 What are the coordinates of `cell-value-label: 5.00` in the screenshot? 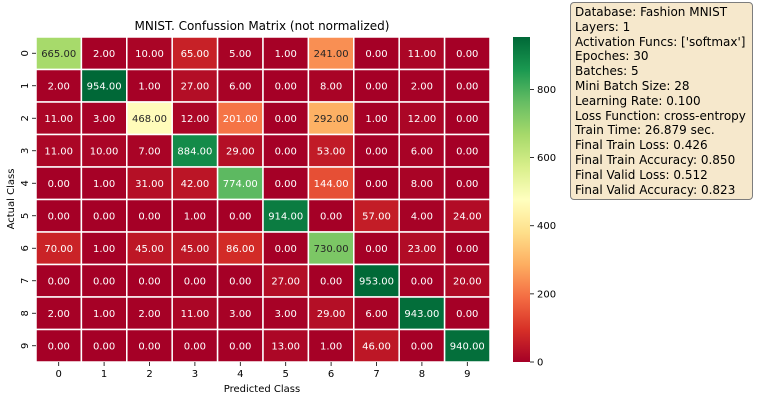 It's located at (240, 54).